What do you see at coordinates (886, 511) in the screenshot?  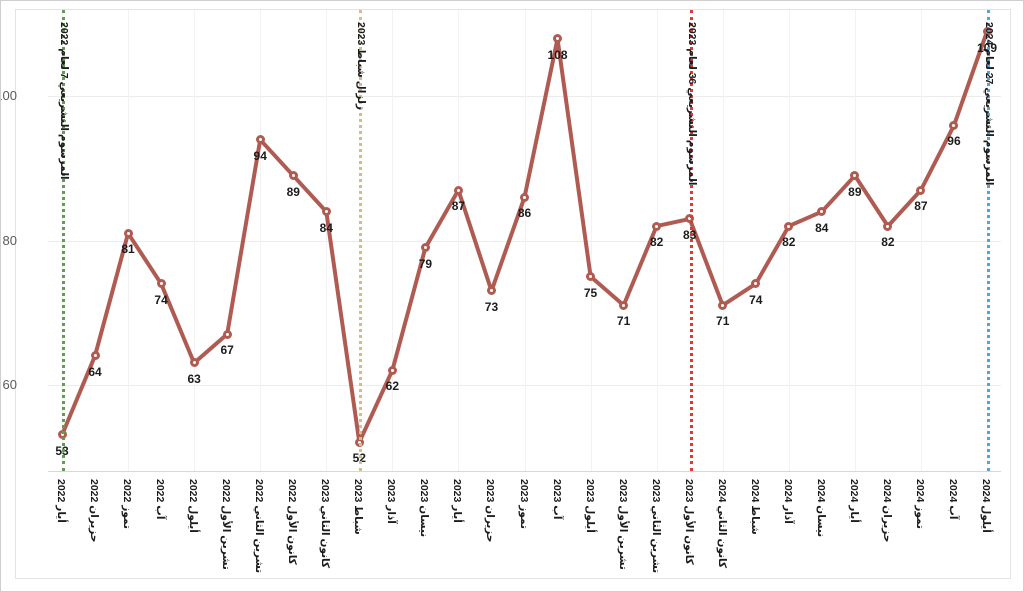 I see `x-axis-label: حزيران 2024` at bounding box center [886, 511].